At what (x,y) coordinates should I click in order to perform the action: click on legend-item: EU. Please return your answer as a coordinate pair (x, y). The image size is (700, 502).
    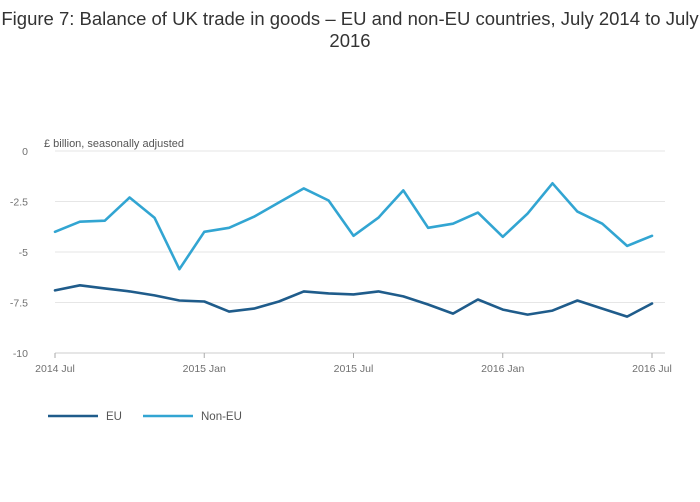
    Looking at the image, I should click on (85, 417).